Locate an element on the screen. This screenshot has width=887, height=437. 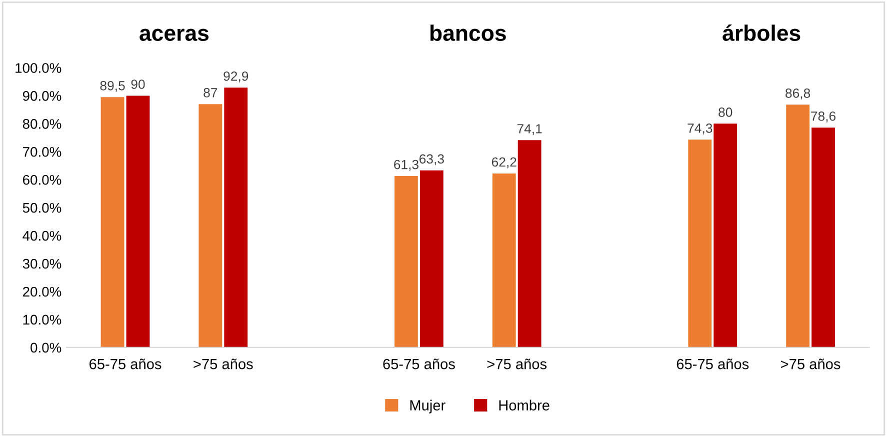
y-tick-label: 100.0% is located at coordinates (39, 68).